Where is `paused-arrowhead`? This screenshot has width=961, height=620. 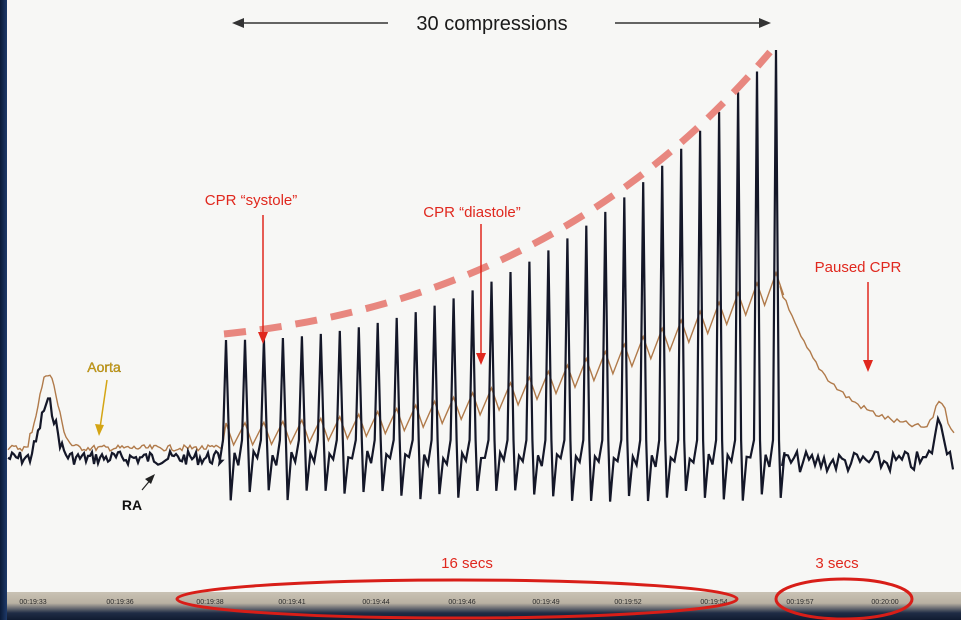
paused-arrowhead is located at coordinates (868, 366).